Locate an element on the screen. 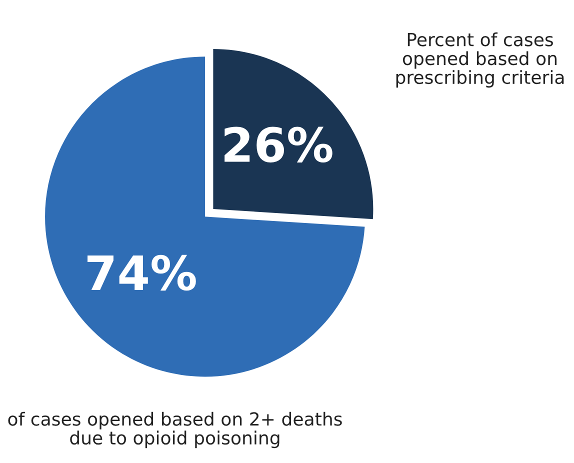 Image resolution: width=574 pixels, height=463 pixels. data-label: 74% is located at coordinates (142, 272).